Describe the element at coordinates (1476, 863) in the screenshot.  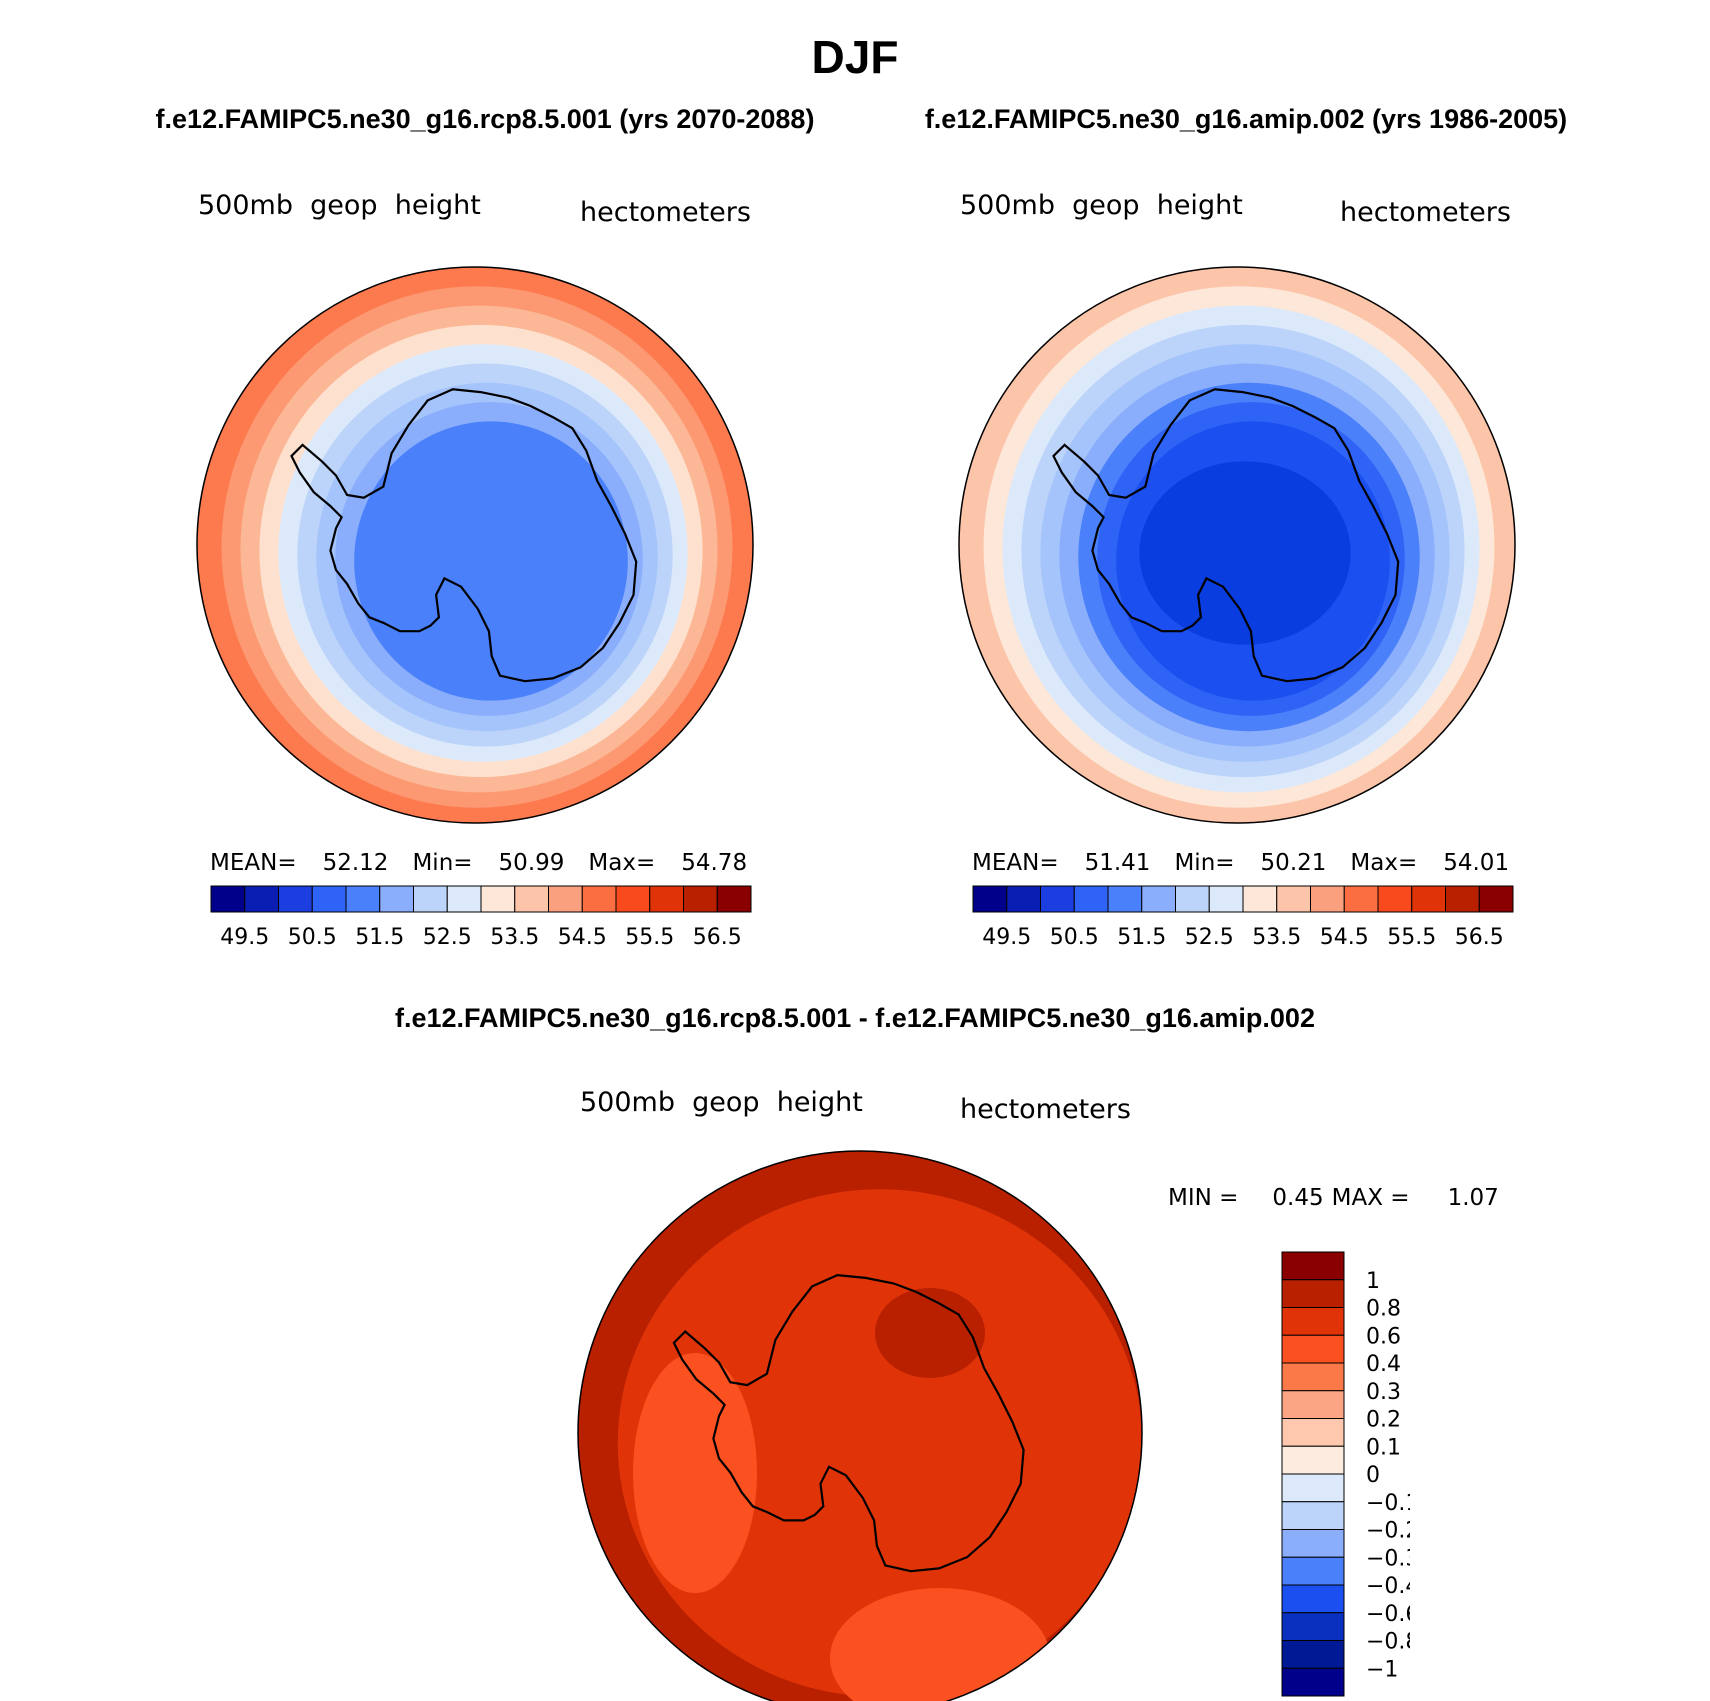
I see `max-value: 54.01` at that location.